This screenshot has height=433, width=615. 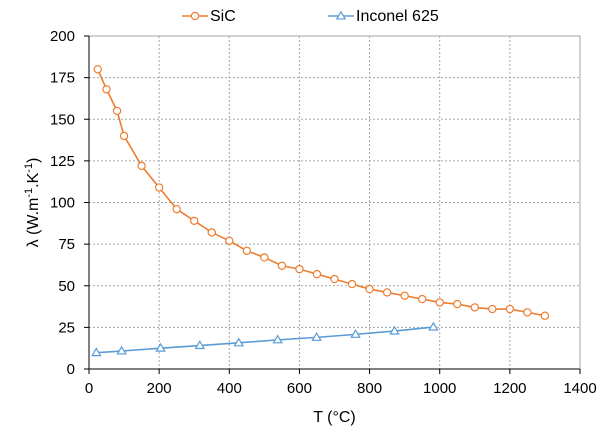 What do you see at coordinates (439, 388) in the screenshot?
I see `x-tick-label: 1000` at bounding box center [439, 388].